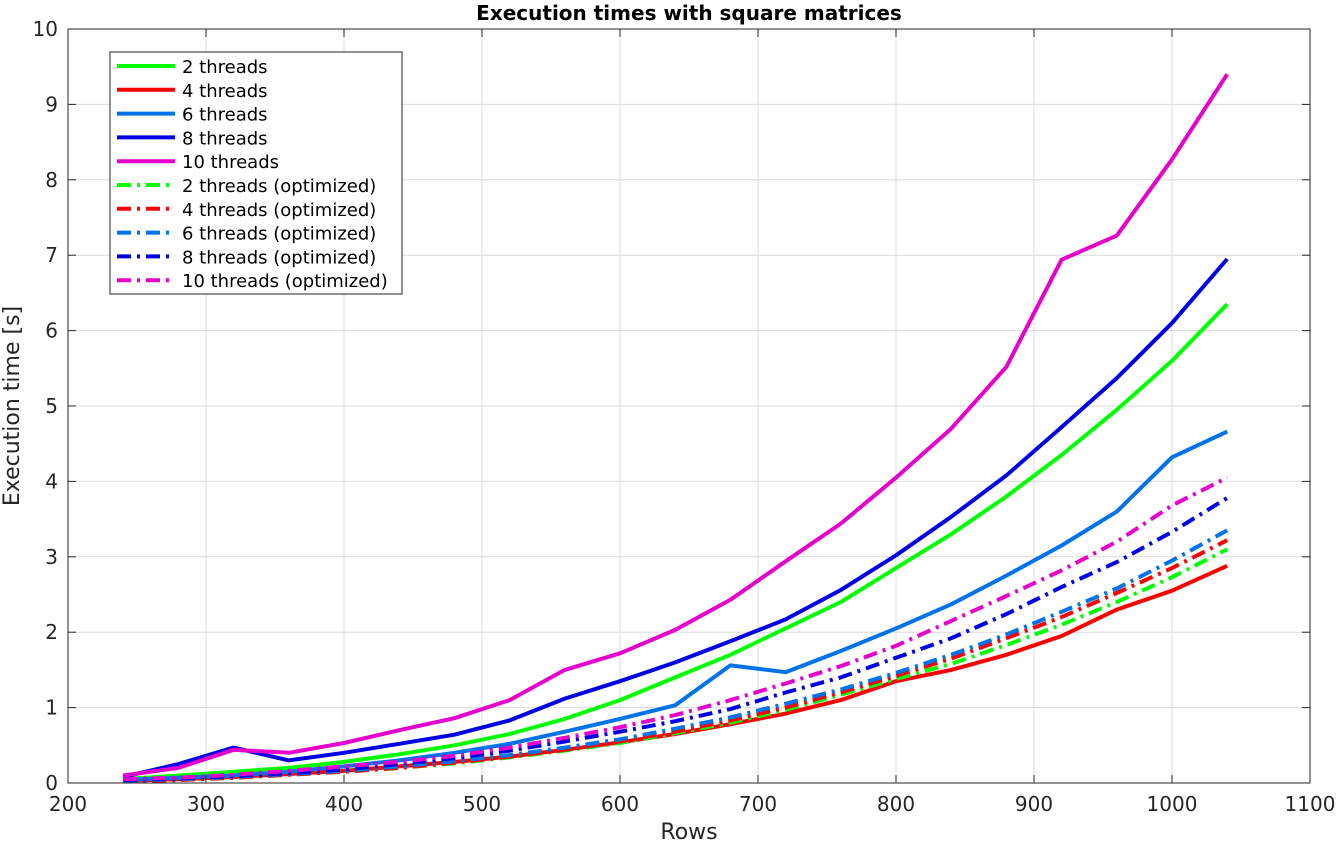 This screenshot has height=843, width=1337. Describe the element at coordinates (225, 138) in the screenshot. I see `legend-label-4: 8 threads` at that location.